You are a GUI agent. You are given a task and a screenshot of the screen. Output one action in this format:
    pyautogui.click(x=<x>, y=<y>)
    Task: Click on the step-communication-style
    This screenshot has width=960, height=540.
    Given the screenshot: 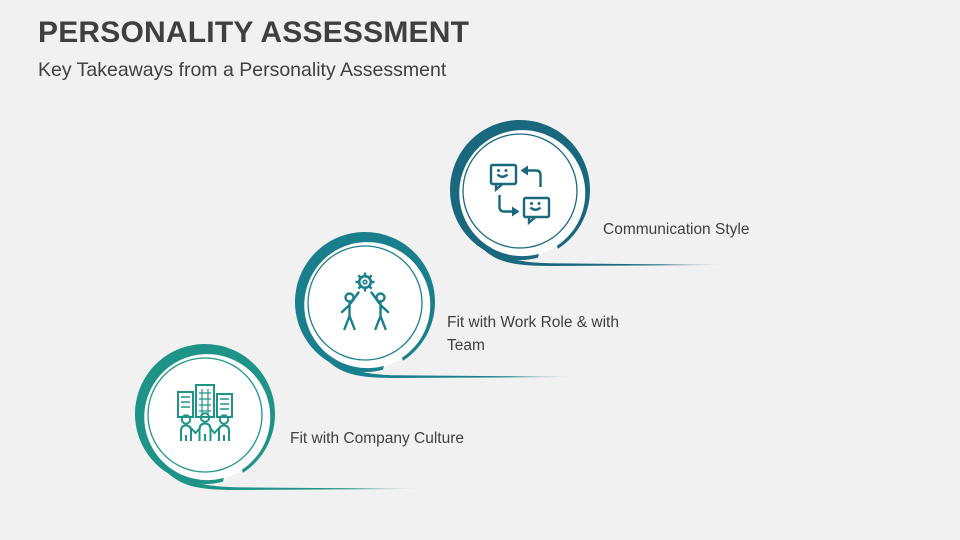 What is the action you would take?
    pyautogui.click(x=591, y=198)
    